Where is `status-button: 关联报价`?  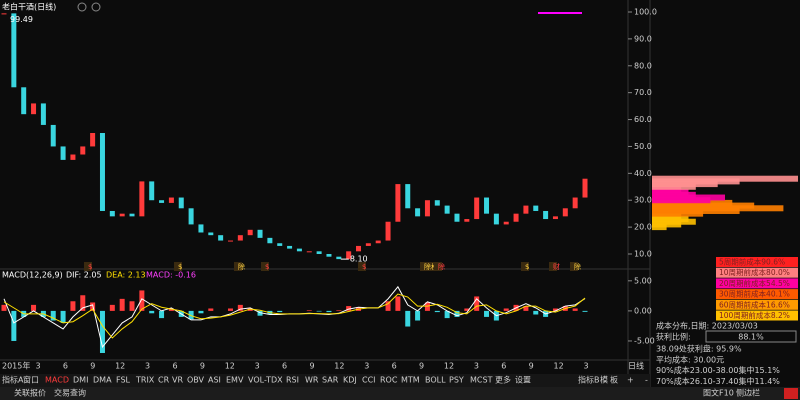
status-button: 关联报价 is located at coordinates (30, 393).